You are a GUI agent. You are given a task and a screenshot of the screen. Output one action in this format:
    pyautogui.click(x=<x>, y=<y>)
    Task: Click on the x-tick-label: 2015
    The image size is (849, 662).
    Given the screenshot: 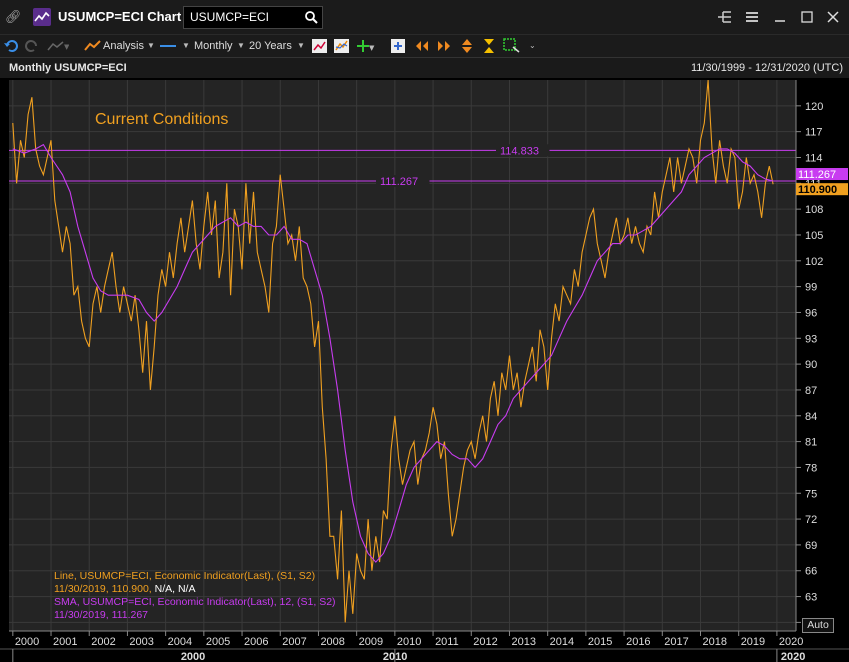 What is the action you would take?
    pyautogui.click(x=600, y=642)
    